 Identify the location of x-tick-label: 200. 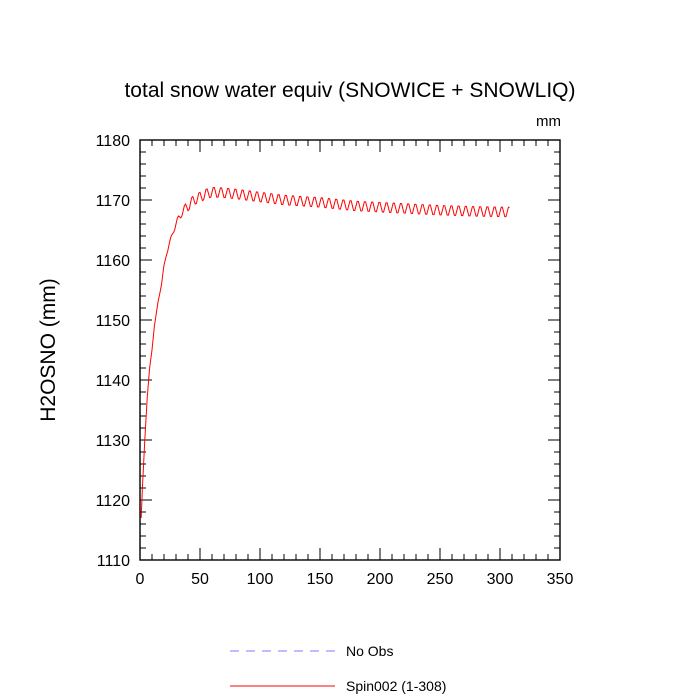
(380, 579).